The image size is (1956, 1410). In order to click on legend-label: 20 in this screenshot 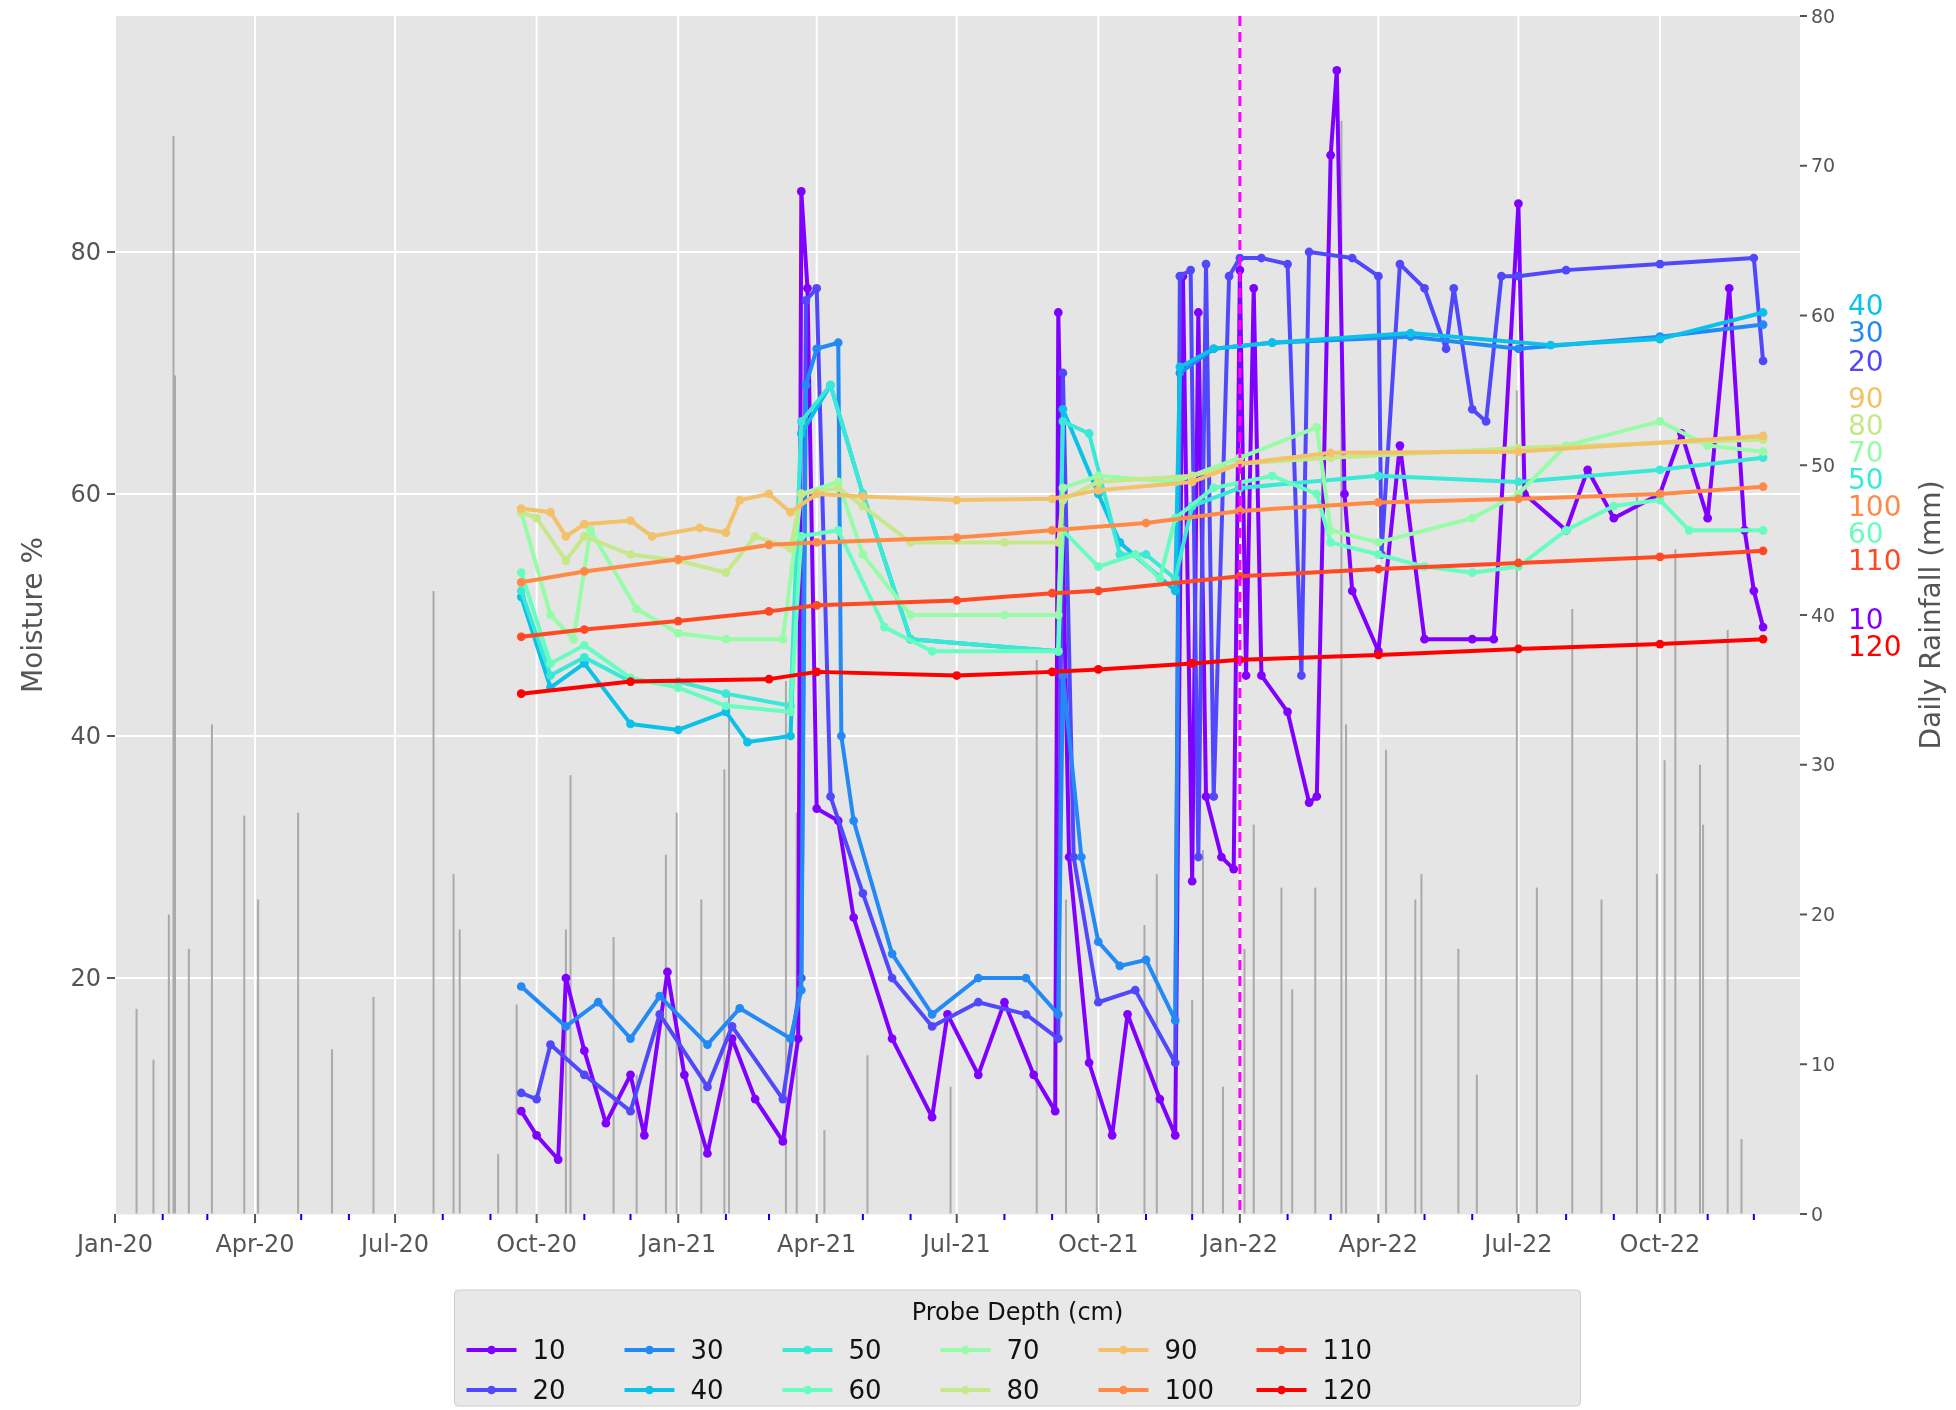, I will do `click(549, 1390)`.